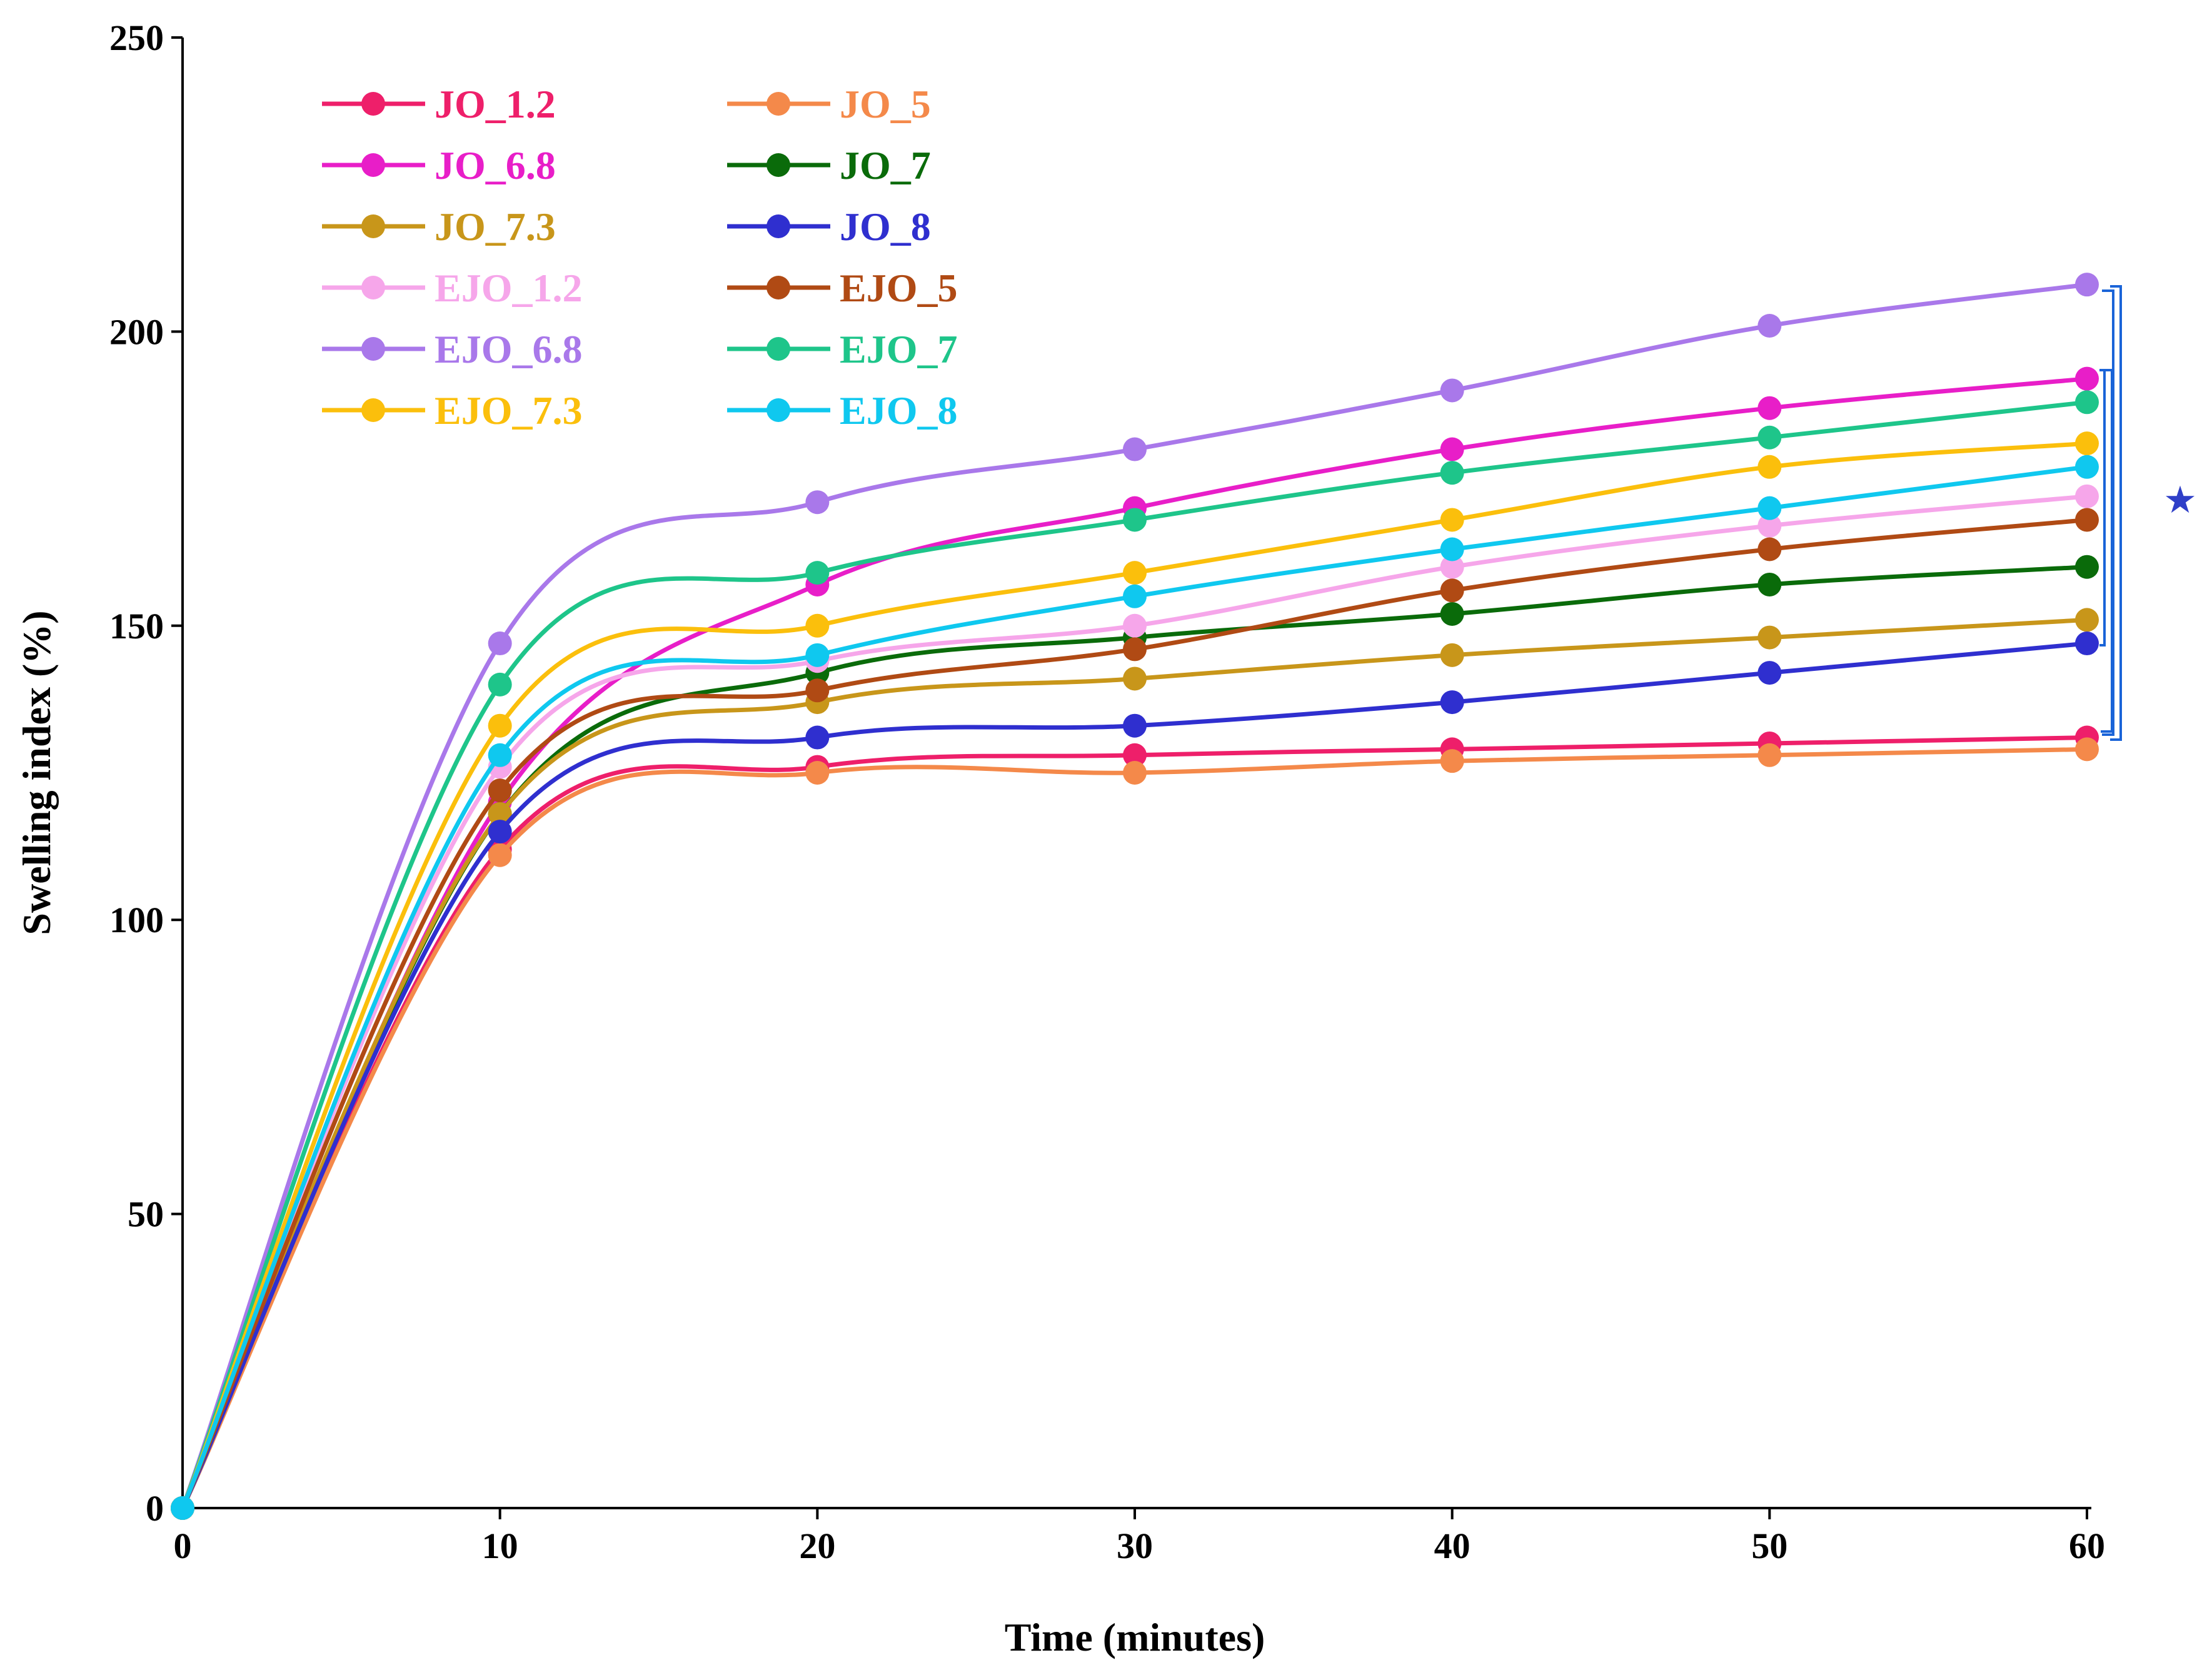 The image size is (2212, 1680). I want to click on legend-label-ejo-1-2: EJO_1.2, so click(508, 288).